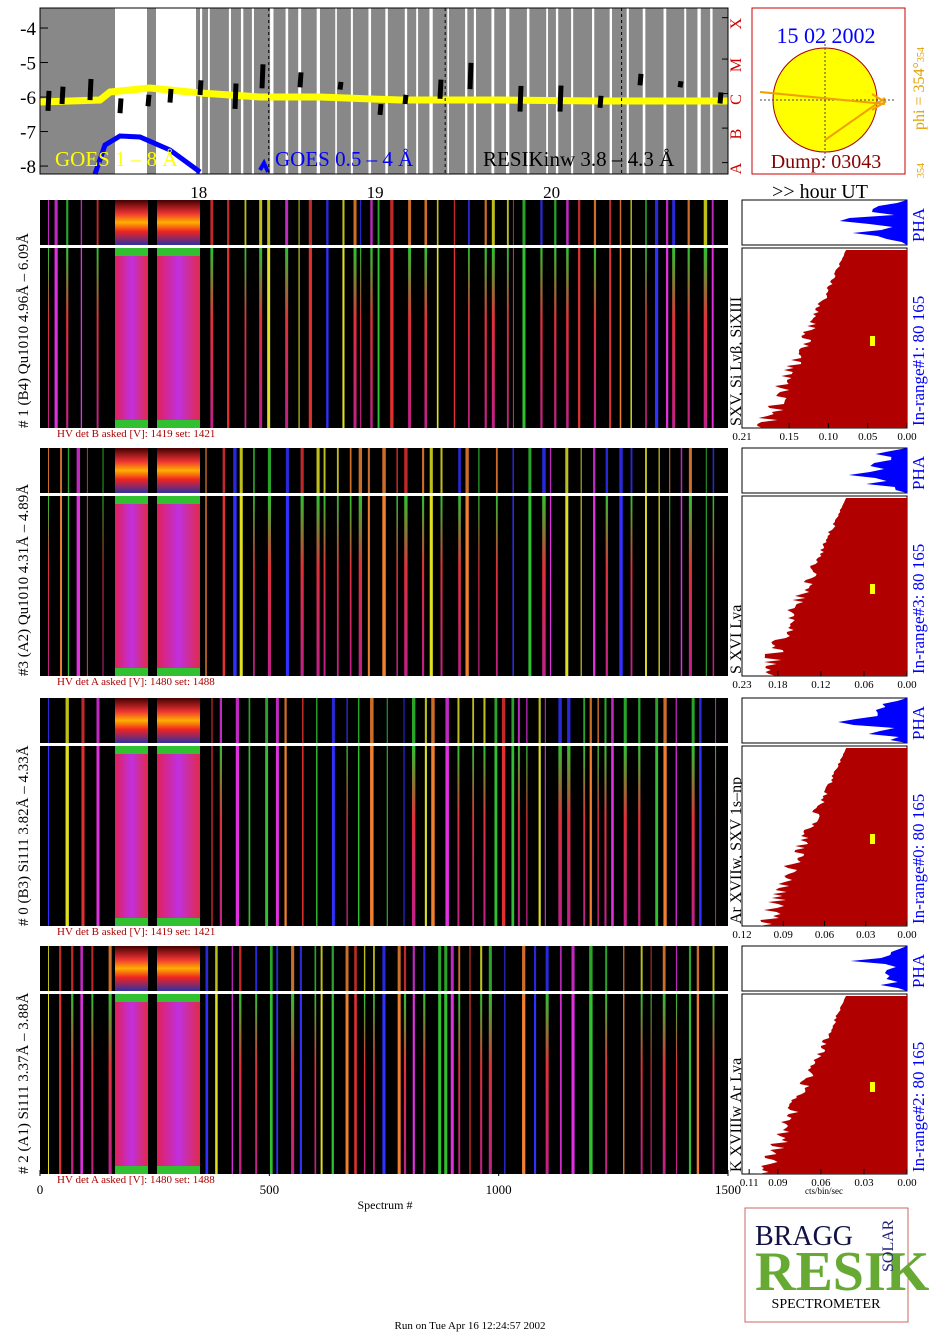 The height and width of the screenshot is (1337, 941). I want to click on hist-tick-label: 0.23, so click(742, 685).